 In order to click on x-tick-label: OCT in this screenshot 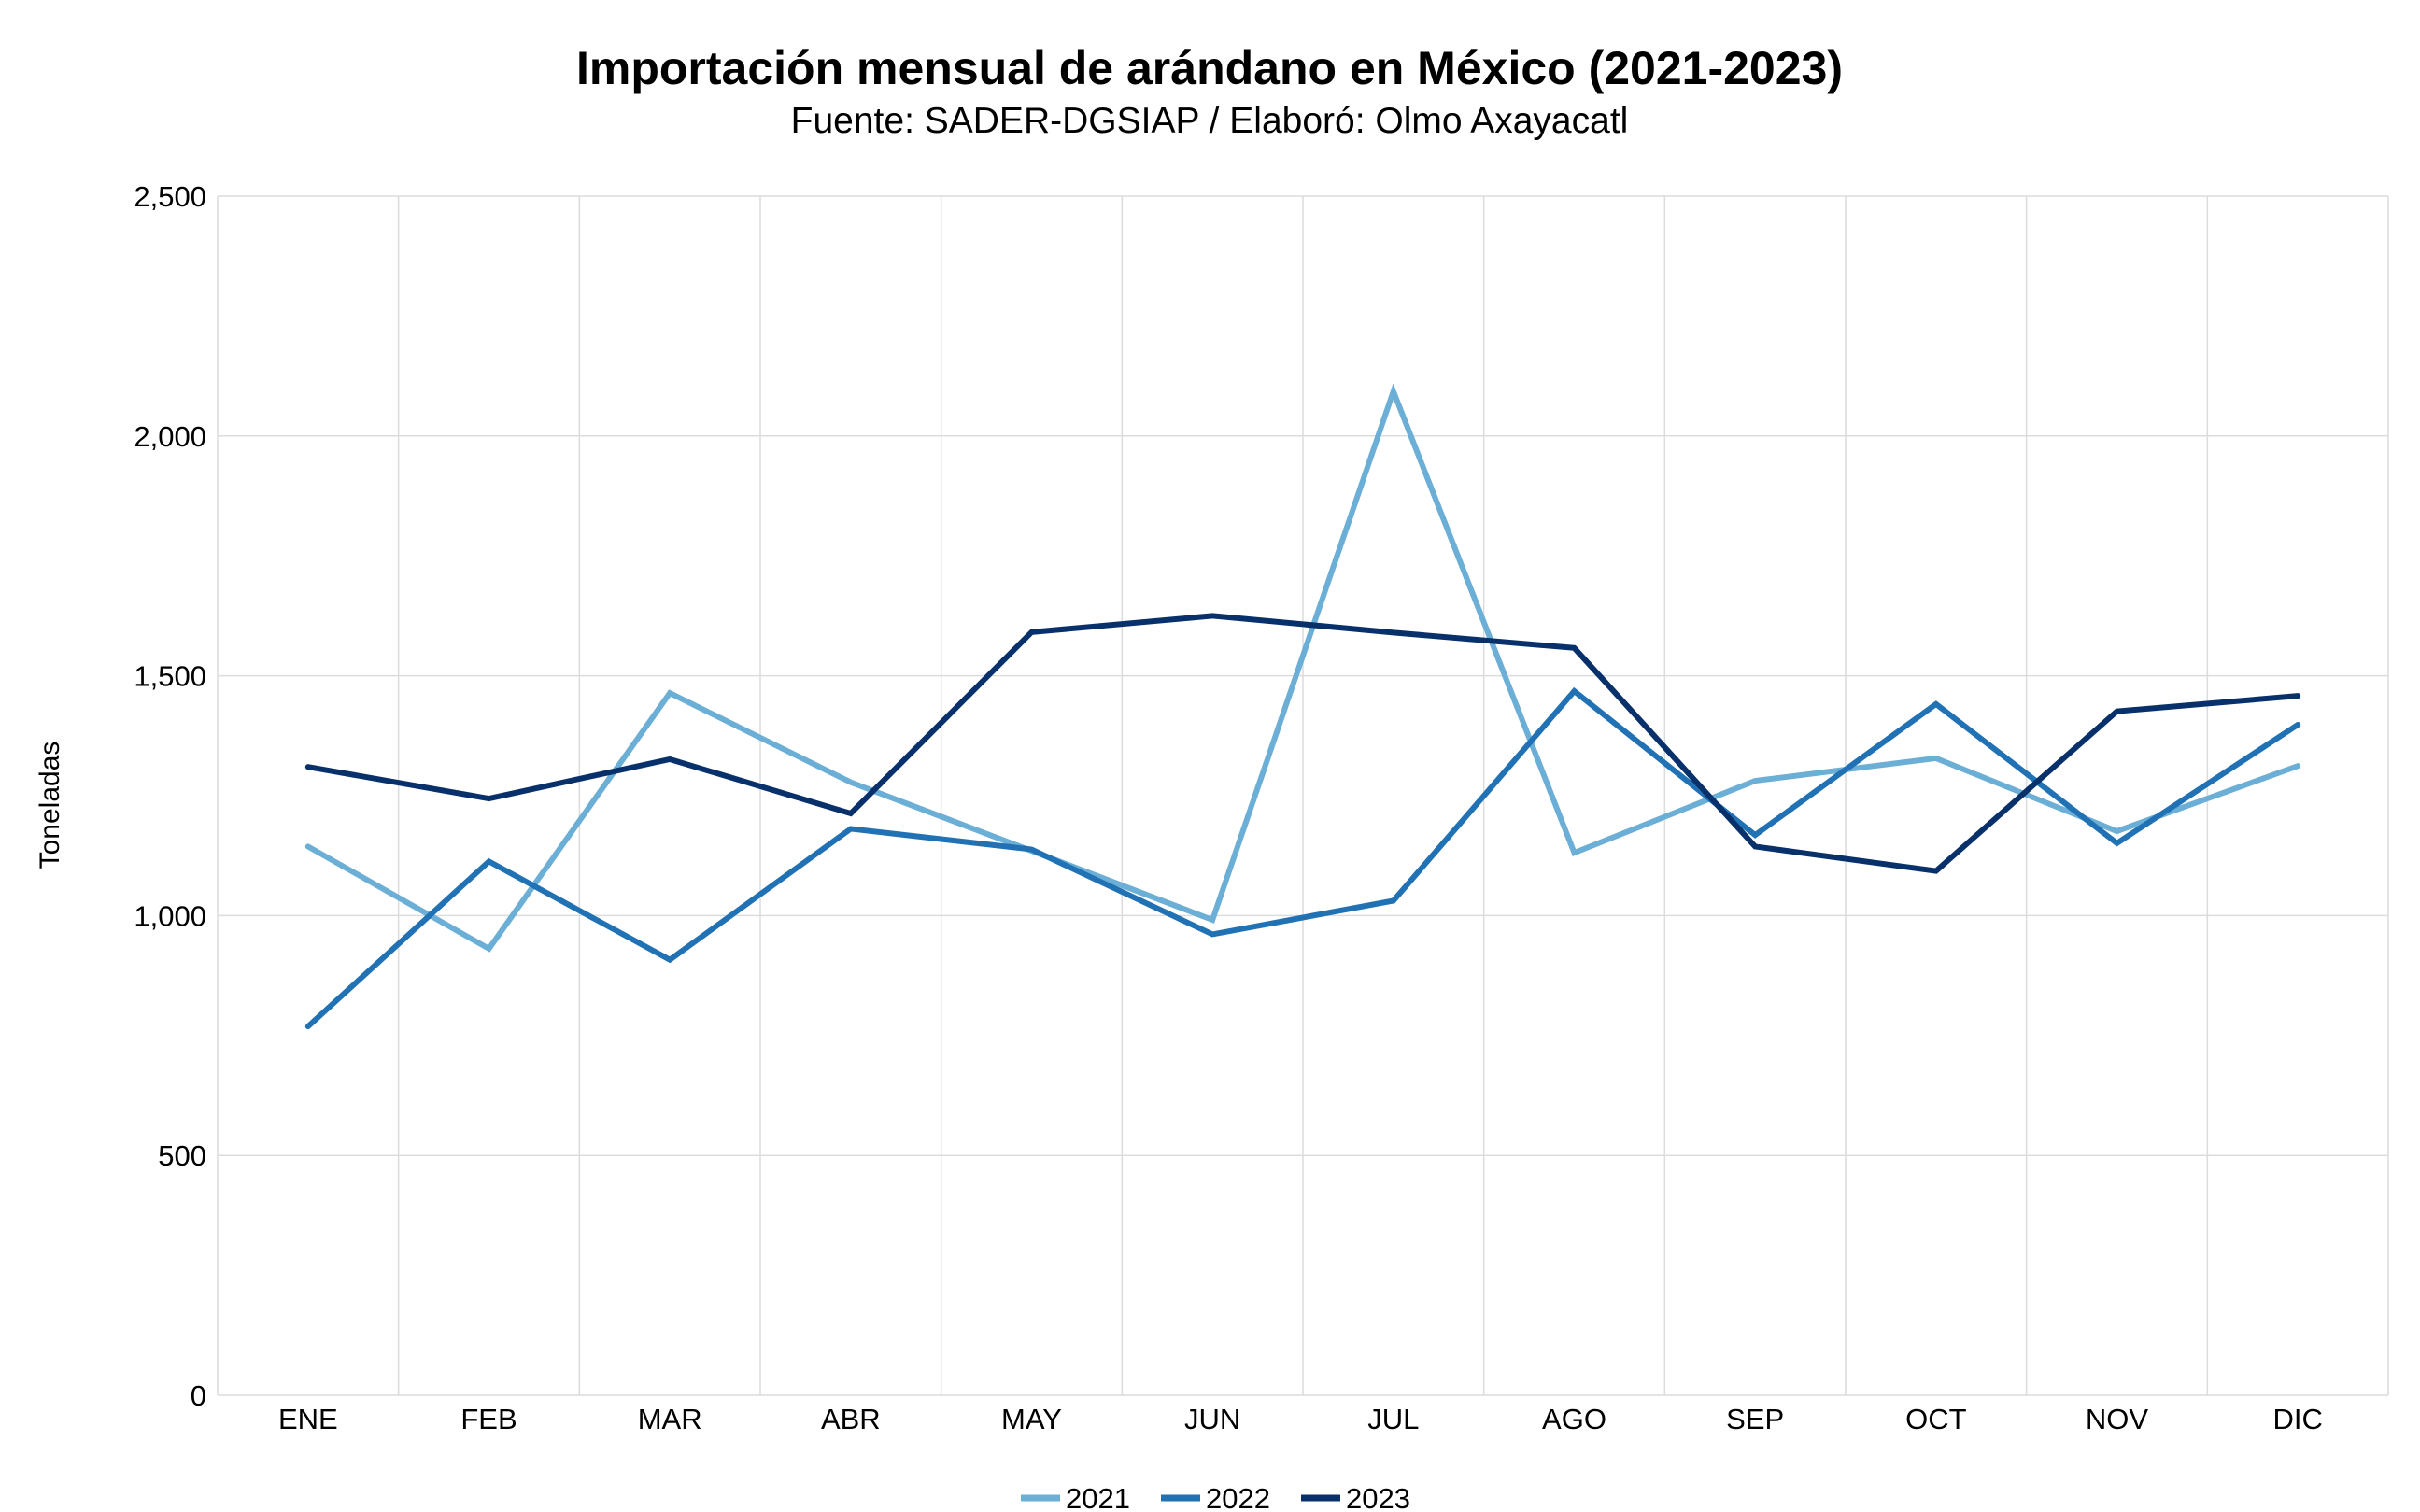, I will do `click(1936, 1419)`.